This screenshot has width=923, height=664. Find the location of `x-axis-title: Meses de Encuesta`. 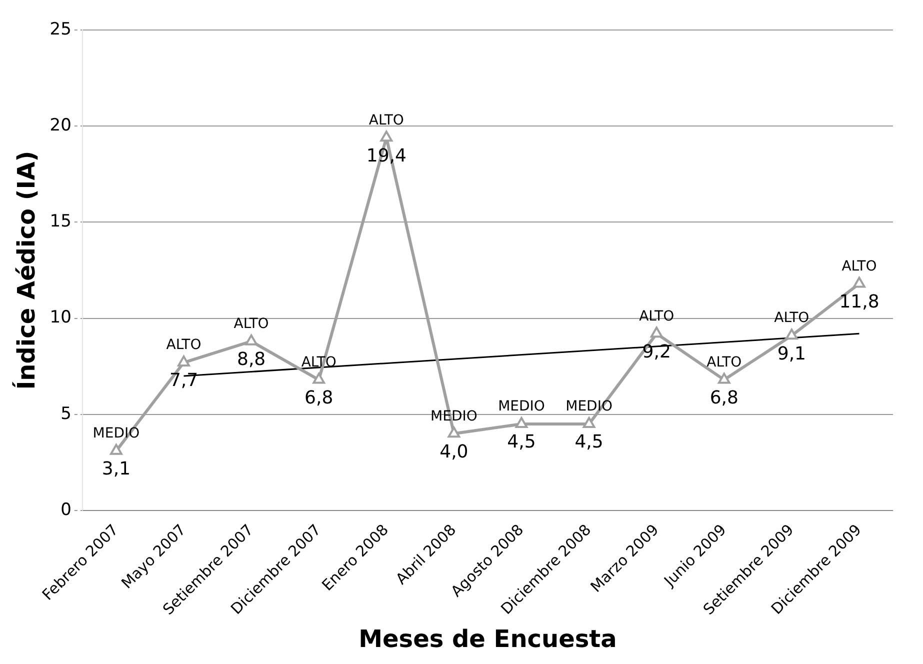

x-axis-title: Meses de Encuesta is located at coordinates (487, 638).